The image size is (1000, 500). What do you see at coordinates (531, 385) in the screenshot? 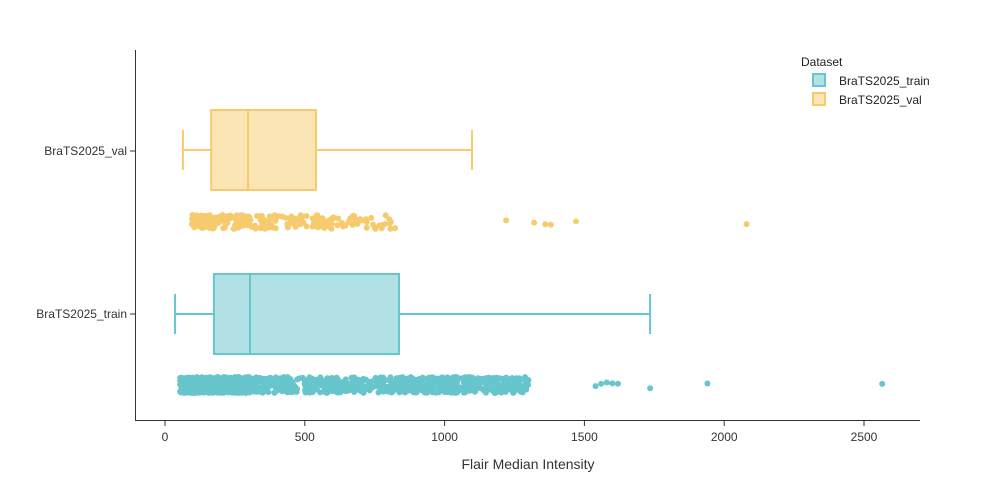
I see `points-train` at bounding box center [531, 385].